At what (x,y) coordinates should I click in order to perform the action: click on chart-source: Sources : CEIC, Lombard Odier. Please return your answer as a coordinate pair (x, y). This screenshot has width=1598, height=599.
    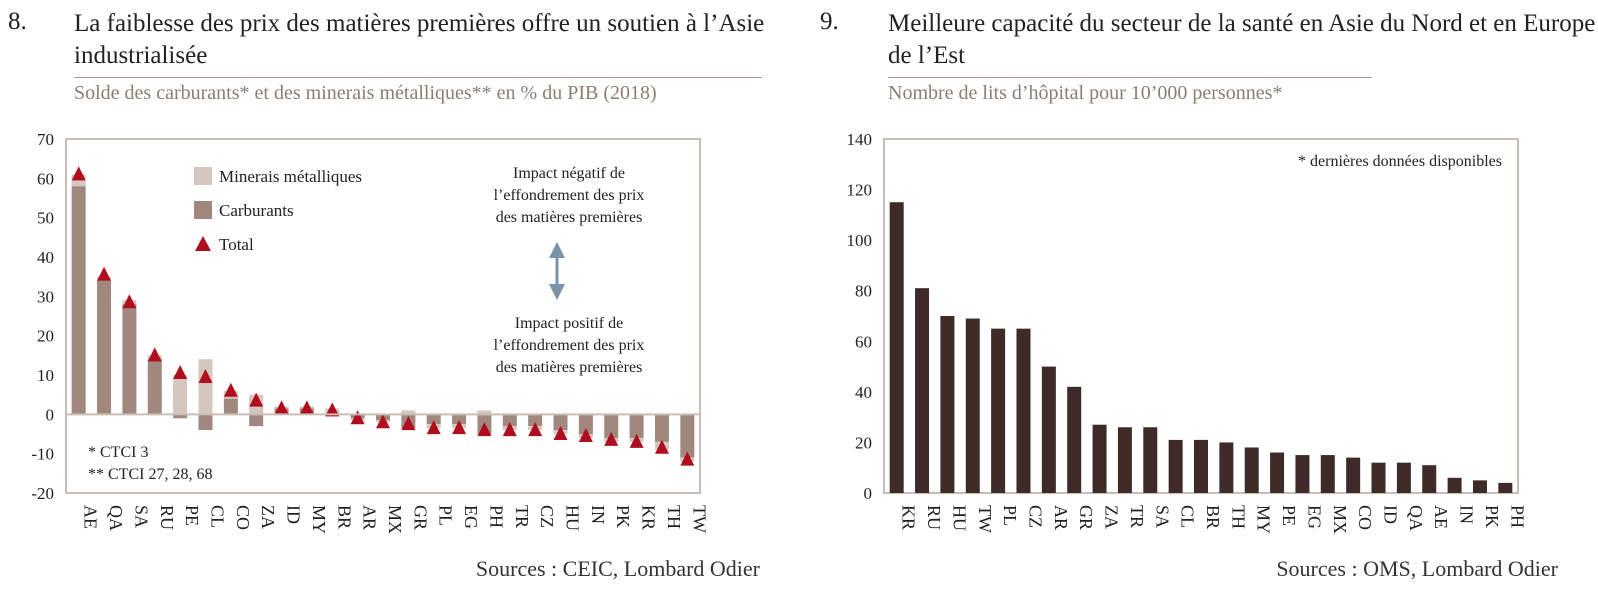
    Looking at the image, I should click on (617, 568).